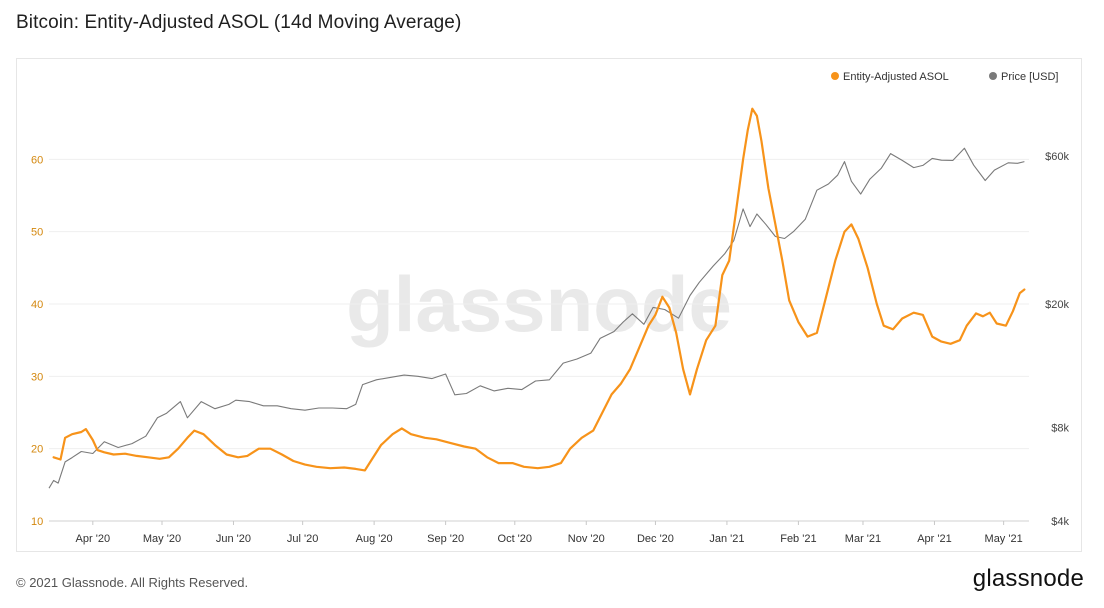 This screenshot has width=1104, height=608. Describe the element at coordinates (132, 582) in the screenshot. I see `copyright-text: © 2021 Glassnode. All Rights Reserved.` at that location.